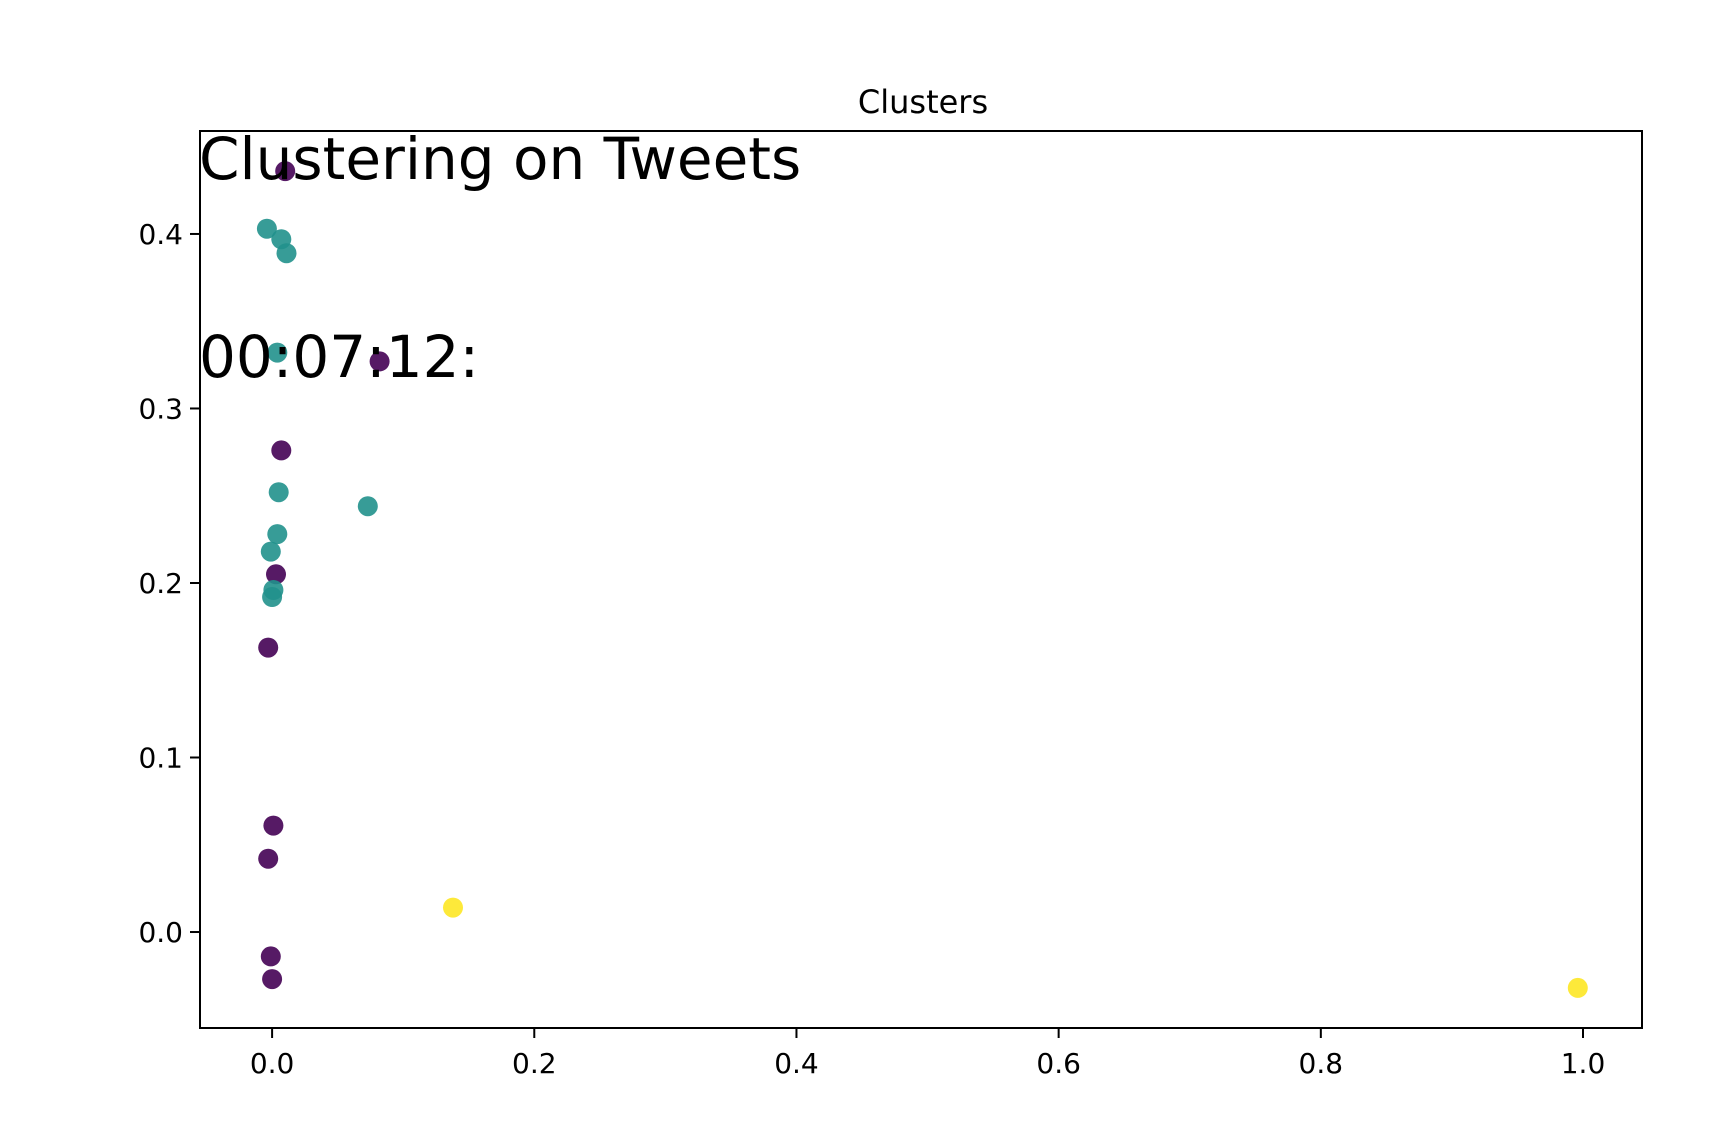  What do you see at coordinates (1058, 1063) in the screenshot?
I see `x-tick-label: 0.6` at bounding box center [1058, 1063].